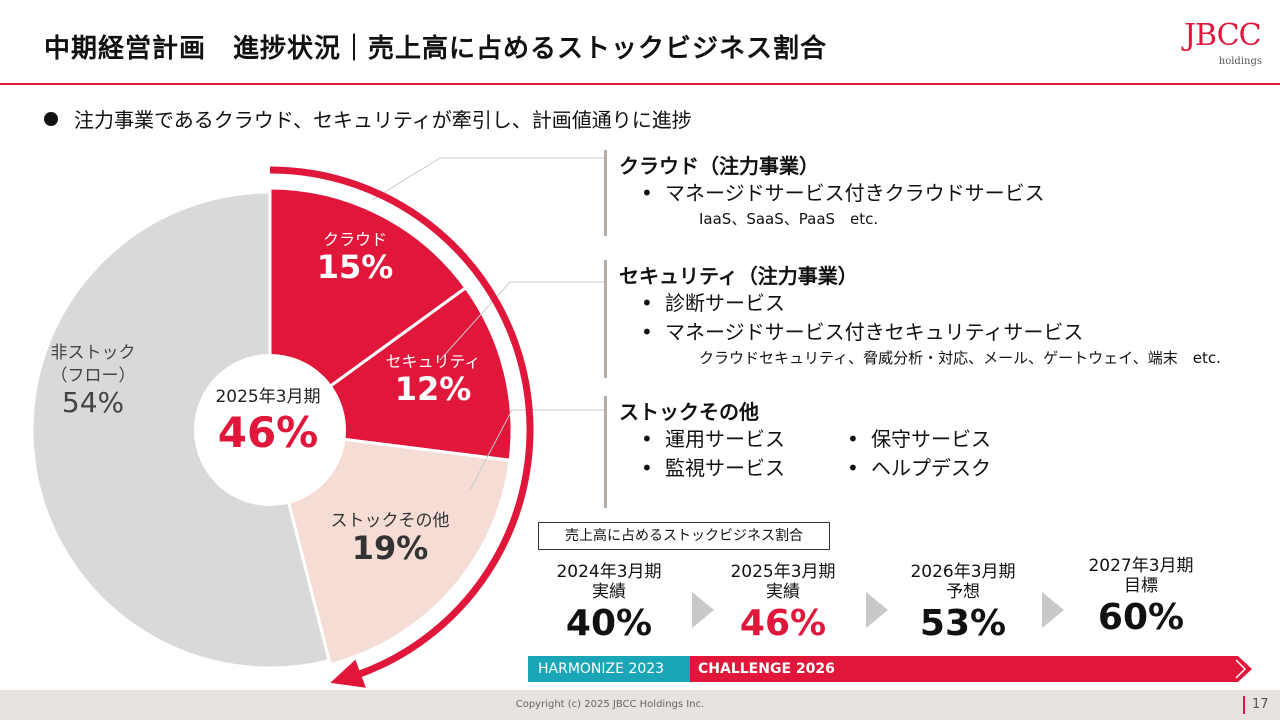 Image resolution: width=1280 pixels, height=720 pixels. I want to click on section-stock-other: ストックその他 運用サービス 保守サービス 監視サービス ヘルプデスク, so click(797, 452).